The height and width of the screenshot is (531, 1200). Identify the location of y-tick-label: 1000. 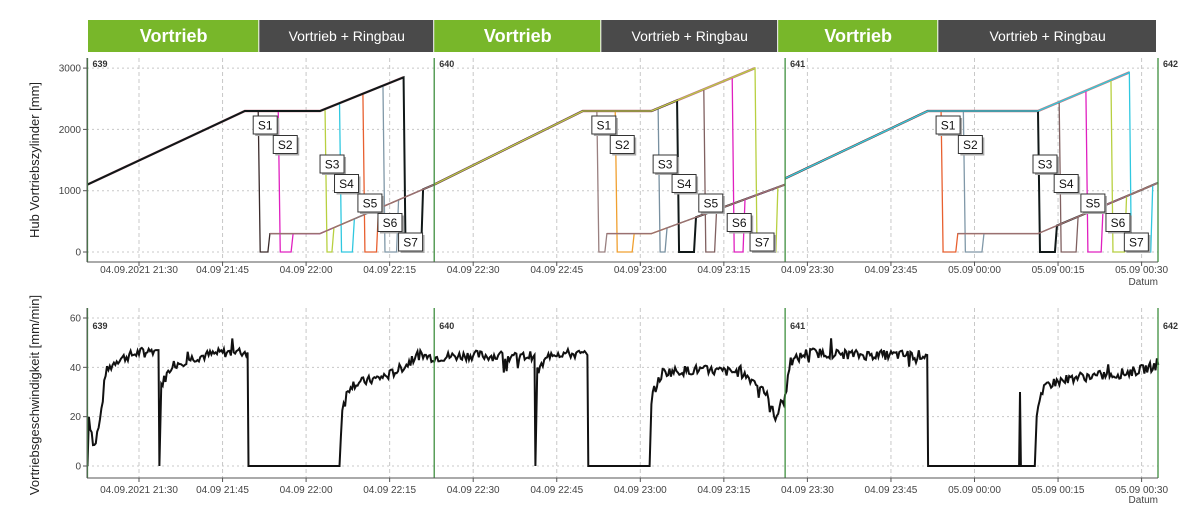
(70, 191).